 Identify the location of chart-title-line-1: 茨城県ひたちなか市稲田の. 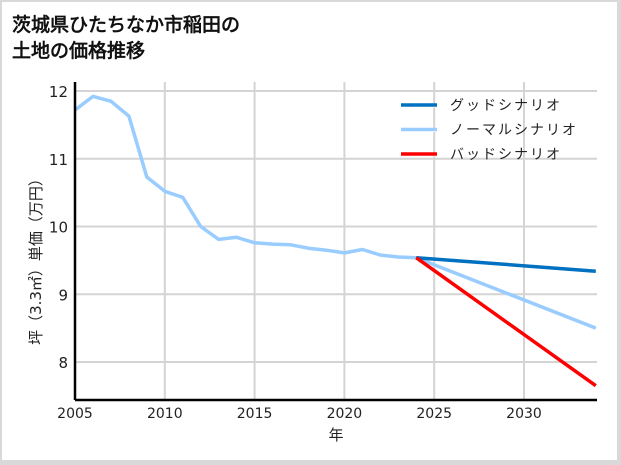
(126, 25).